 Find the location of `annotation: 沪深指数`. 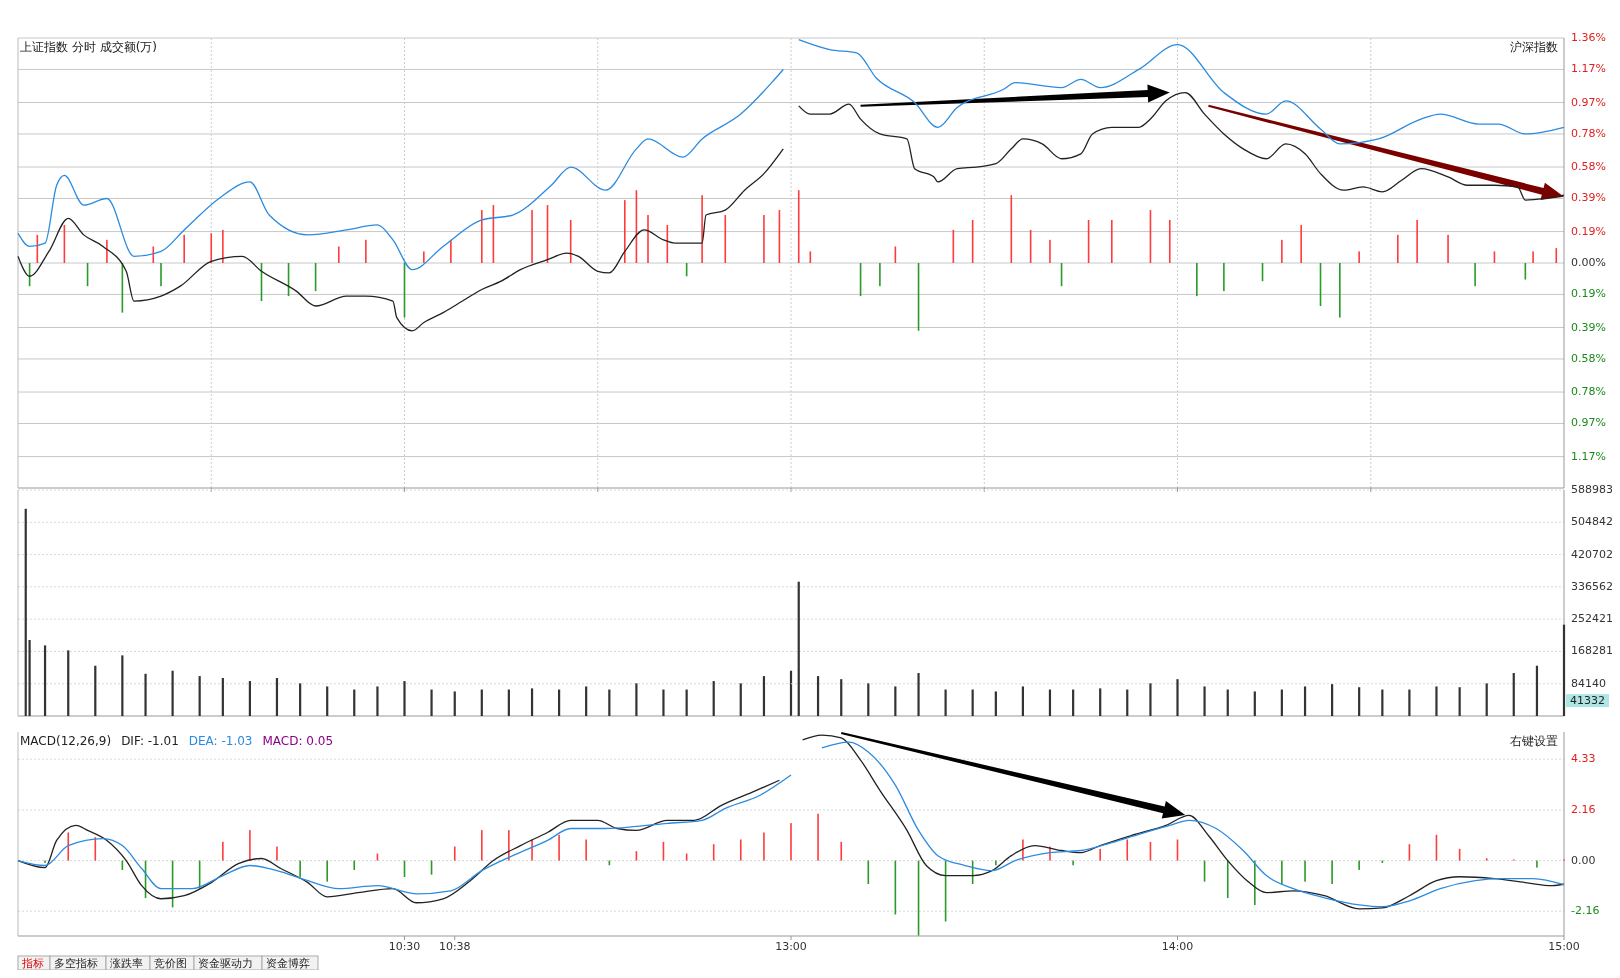

annotation: 沪深指数 is located at coordinates (1534, 47).